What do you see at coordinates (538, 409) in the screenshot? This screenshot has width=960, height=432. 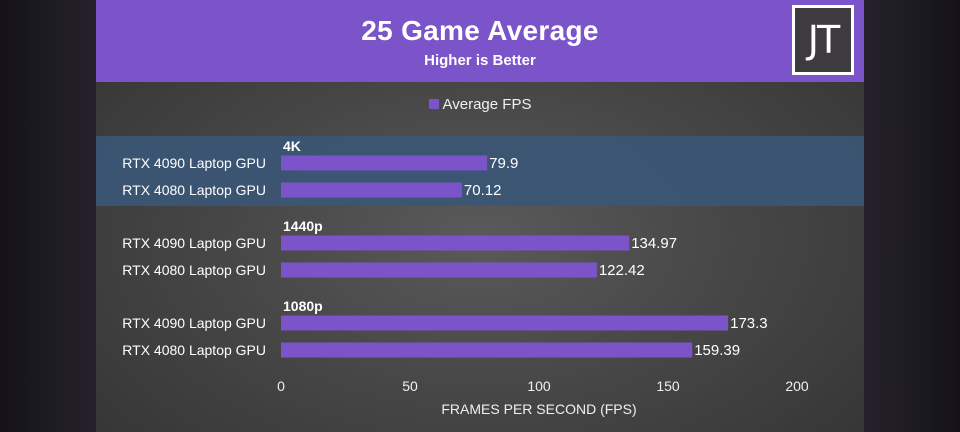 I see `x-axis-label: FRAMES PER SECOND (FPS)` at bounding box center [538, 409].